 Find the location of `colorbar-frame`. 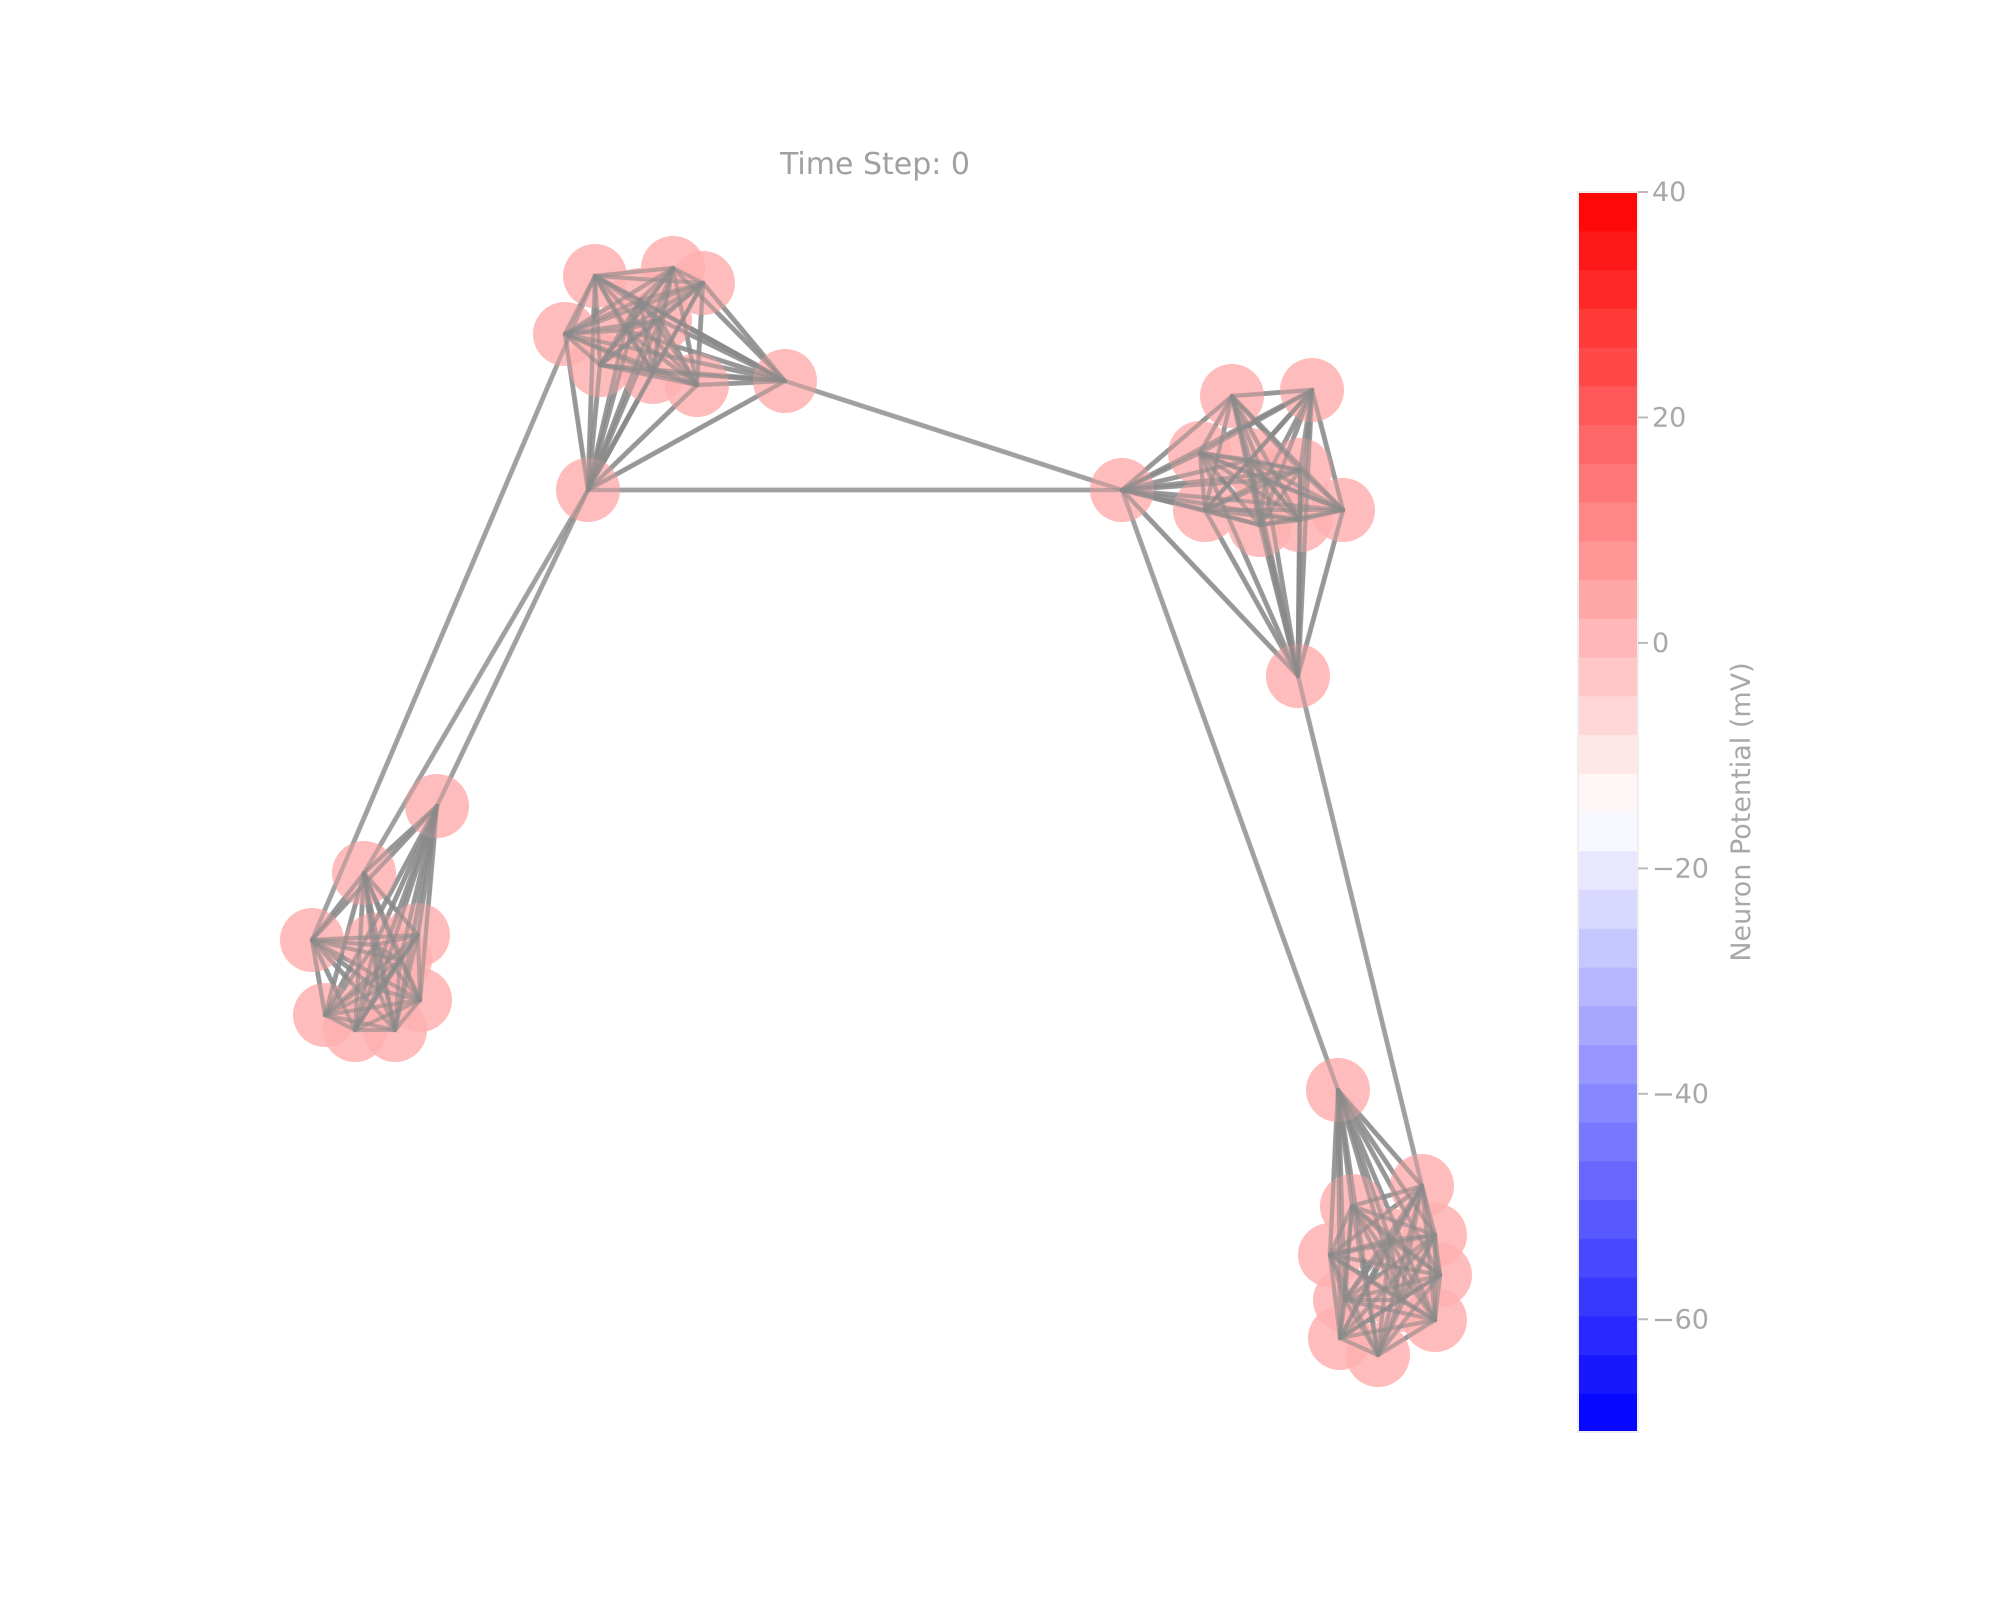

colorbar-frame is located at coordinates (1608, 812).